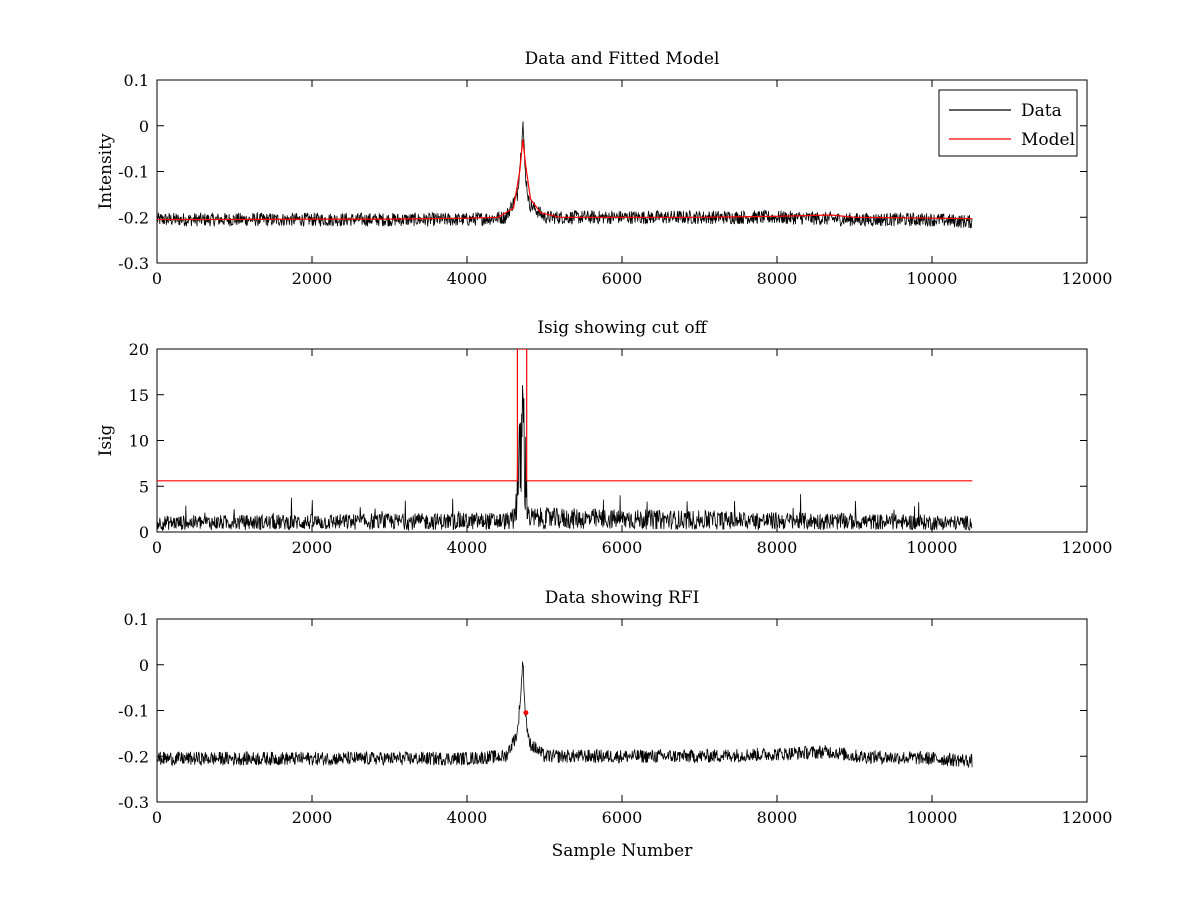 This screenshot has height=900, width=1200. I want to click on x-axis-label: Sample Number, so click(623, 851).